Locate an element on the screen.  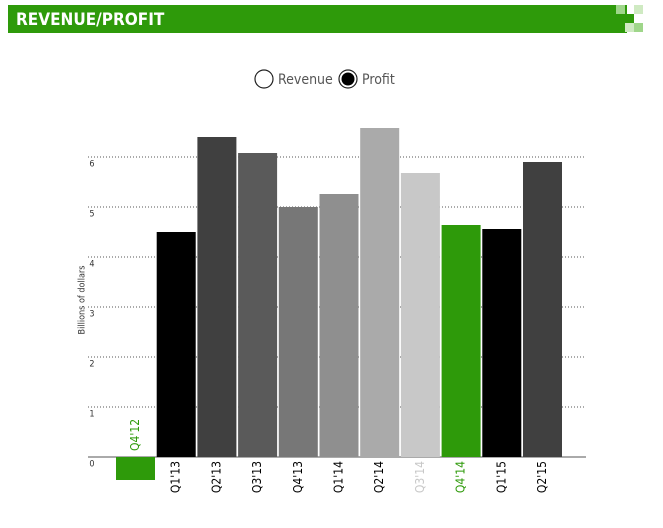
x-tick-label: Q2'14 is located at coordinates (379, 477).